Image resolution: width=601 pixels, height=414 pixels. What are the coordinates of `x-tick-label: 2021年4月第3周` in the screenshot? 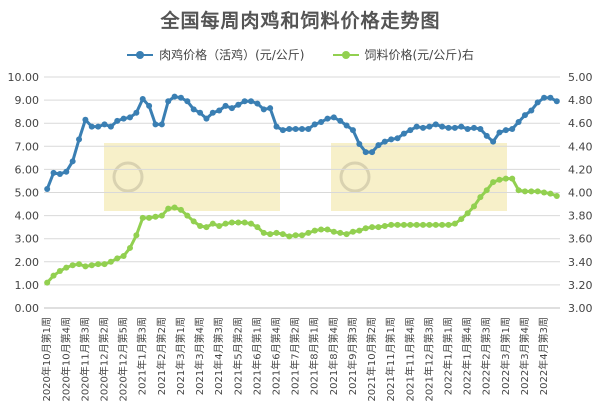 It's located at (218, 356).